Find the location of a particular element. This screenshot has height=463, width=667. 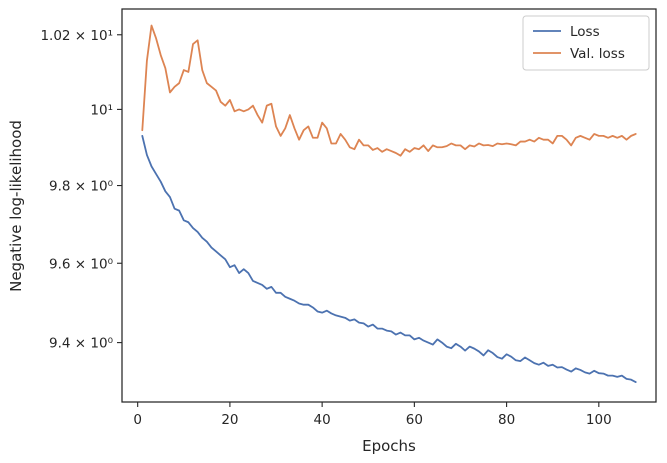

y-tick-label: 10¹ is located at coordinates (101, 110).